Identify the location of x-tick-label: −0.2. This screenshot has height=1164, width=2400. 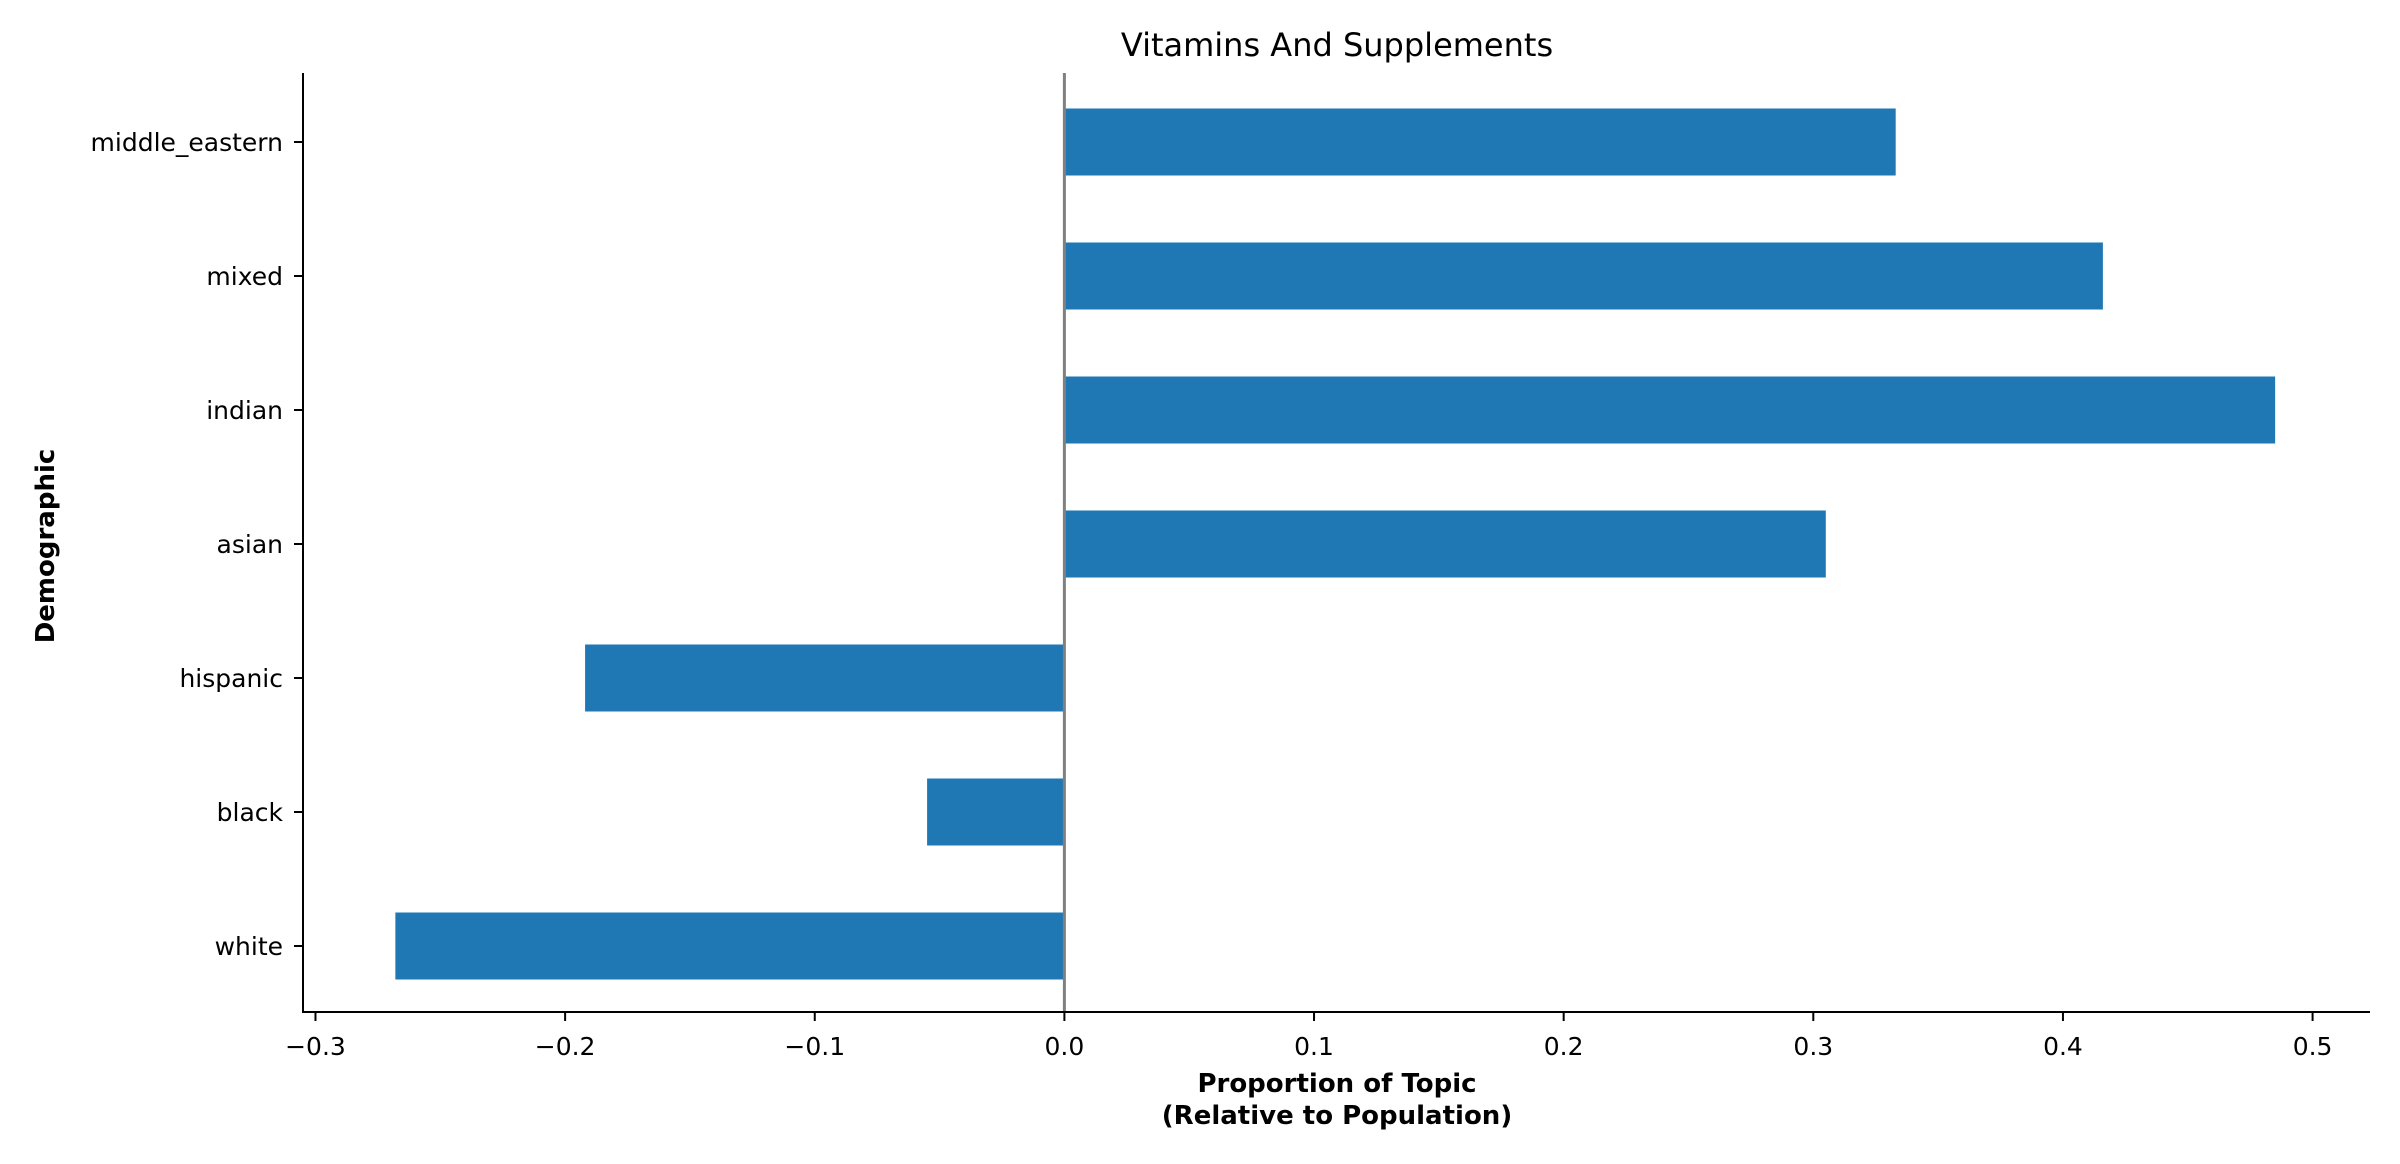
(565, 1046).